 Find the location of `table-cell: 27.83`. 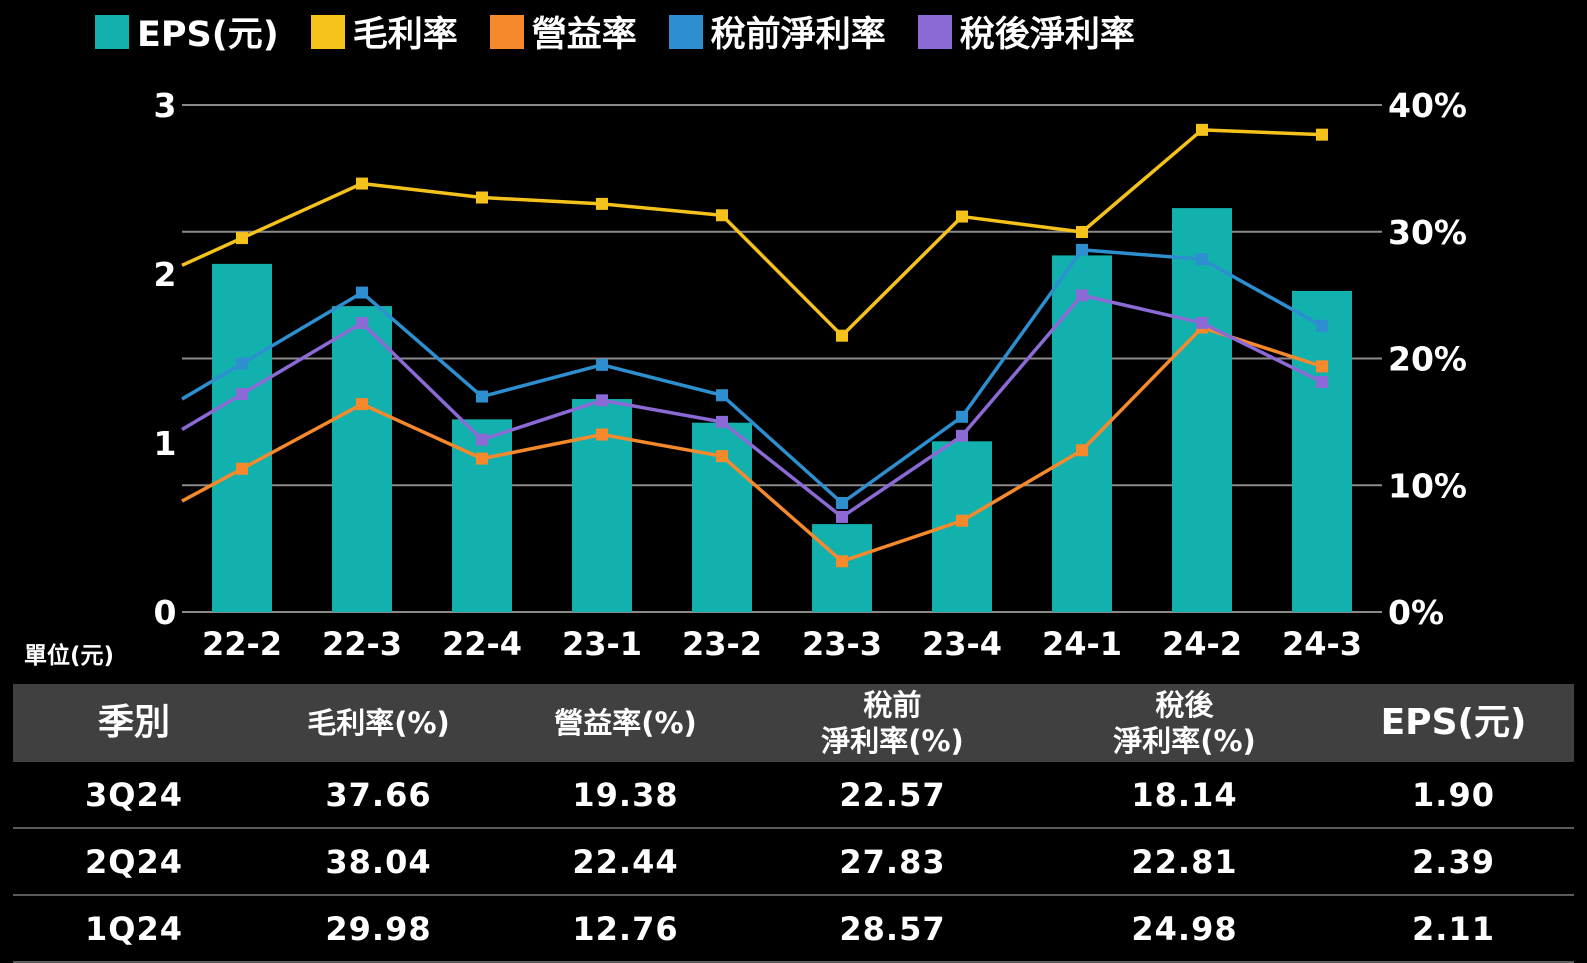

table-cell: 27.83 is located at coordinates (892, 862).